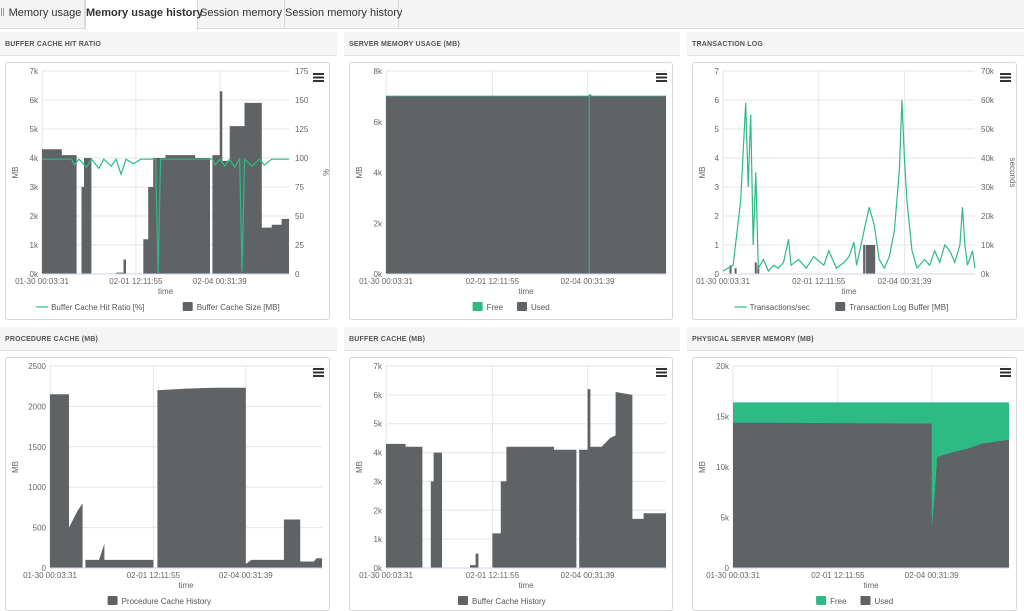  Describe the element at coordinates (45, 14) in the screenshot. I see `tab-memory-usage: Memory usage` at that location.